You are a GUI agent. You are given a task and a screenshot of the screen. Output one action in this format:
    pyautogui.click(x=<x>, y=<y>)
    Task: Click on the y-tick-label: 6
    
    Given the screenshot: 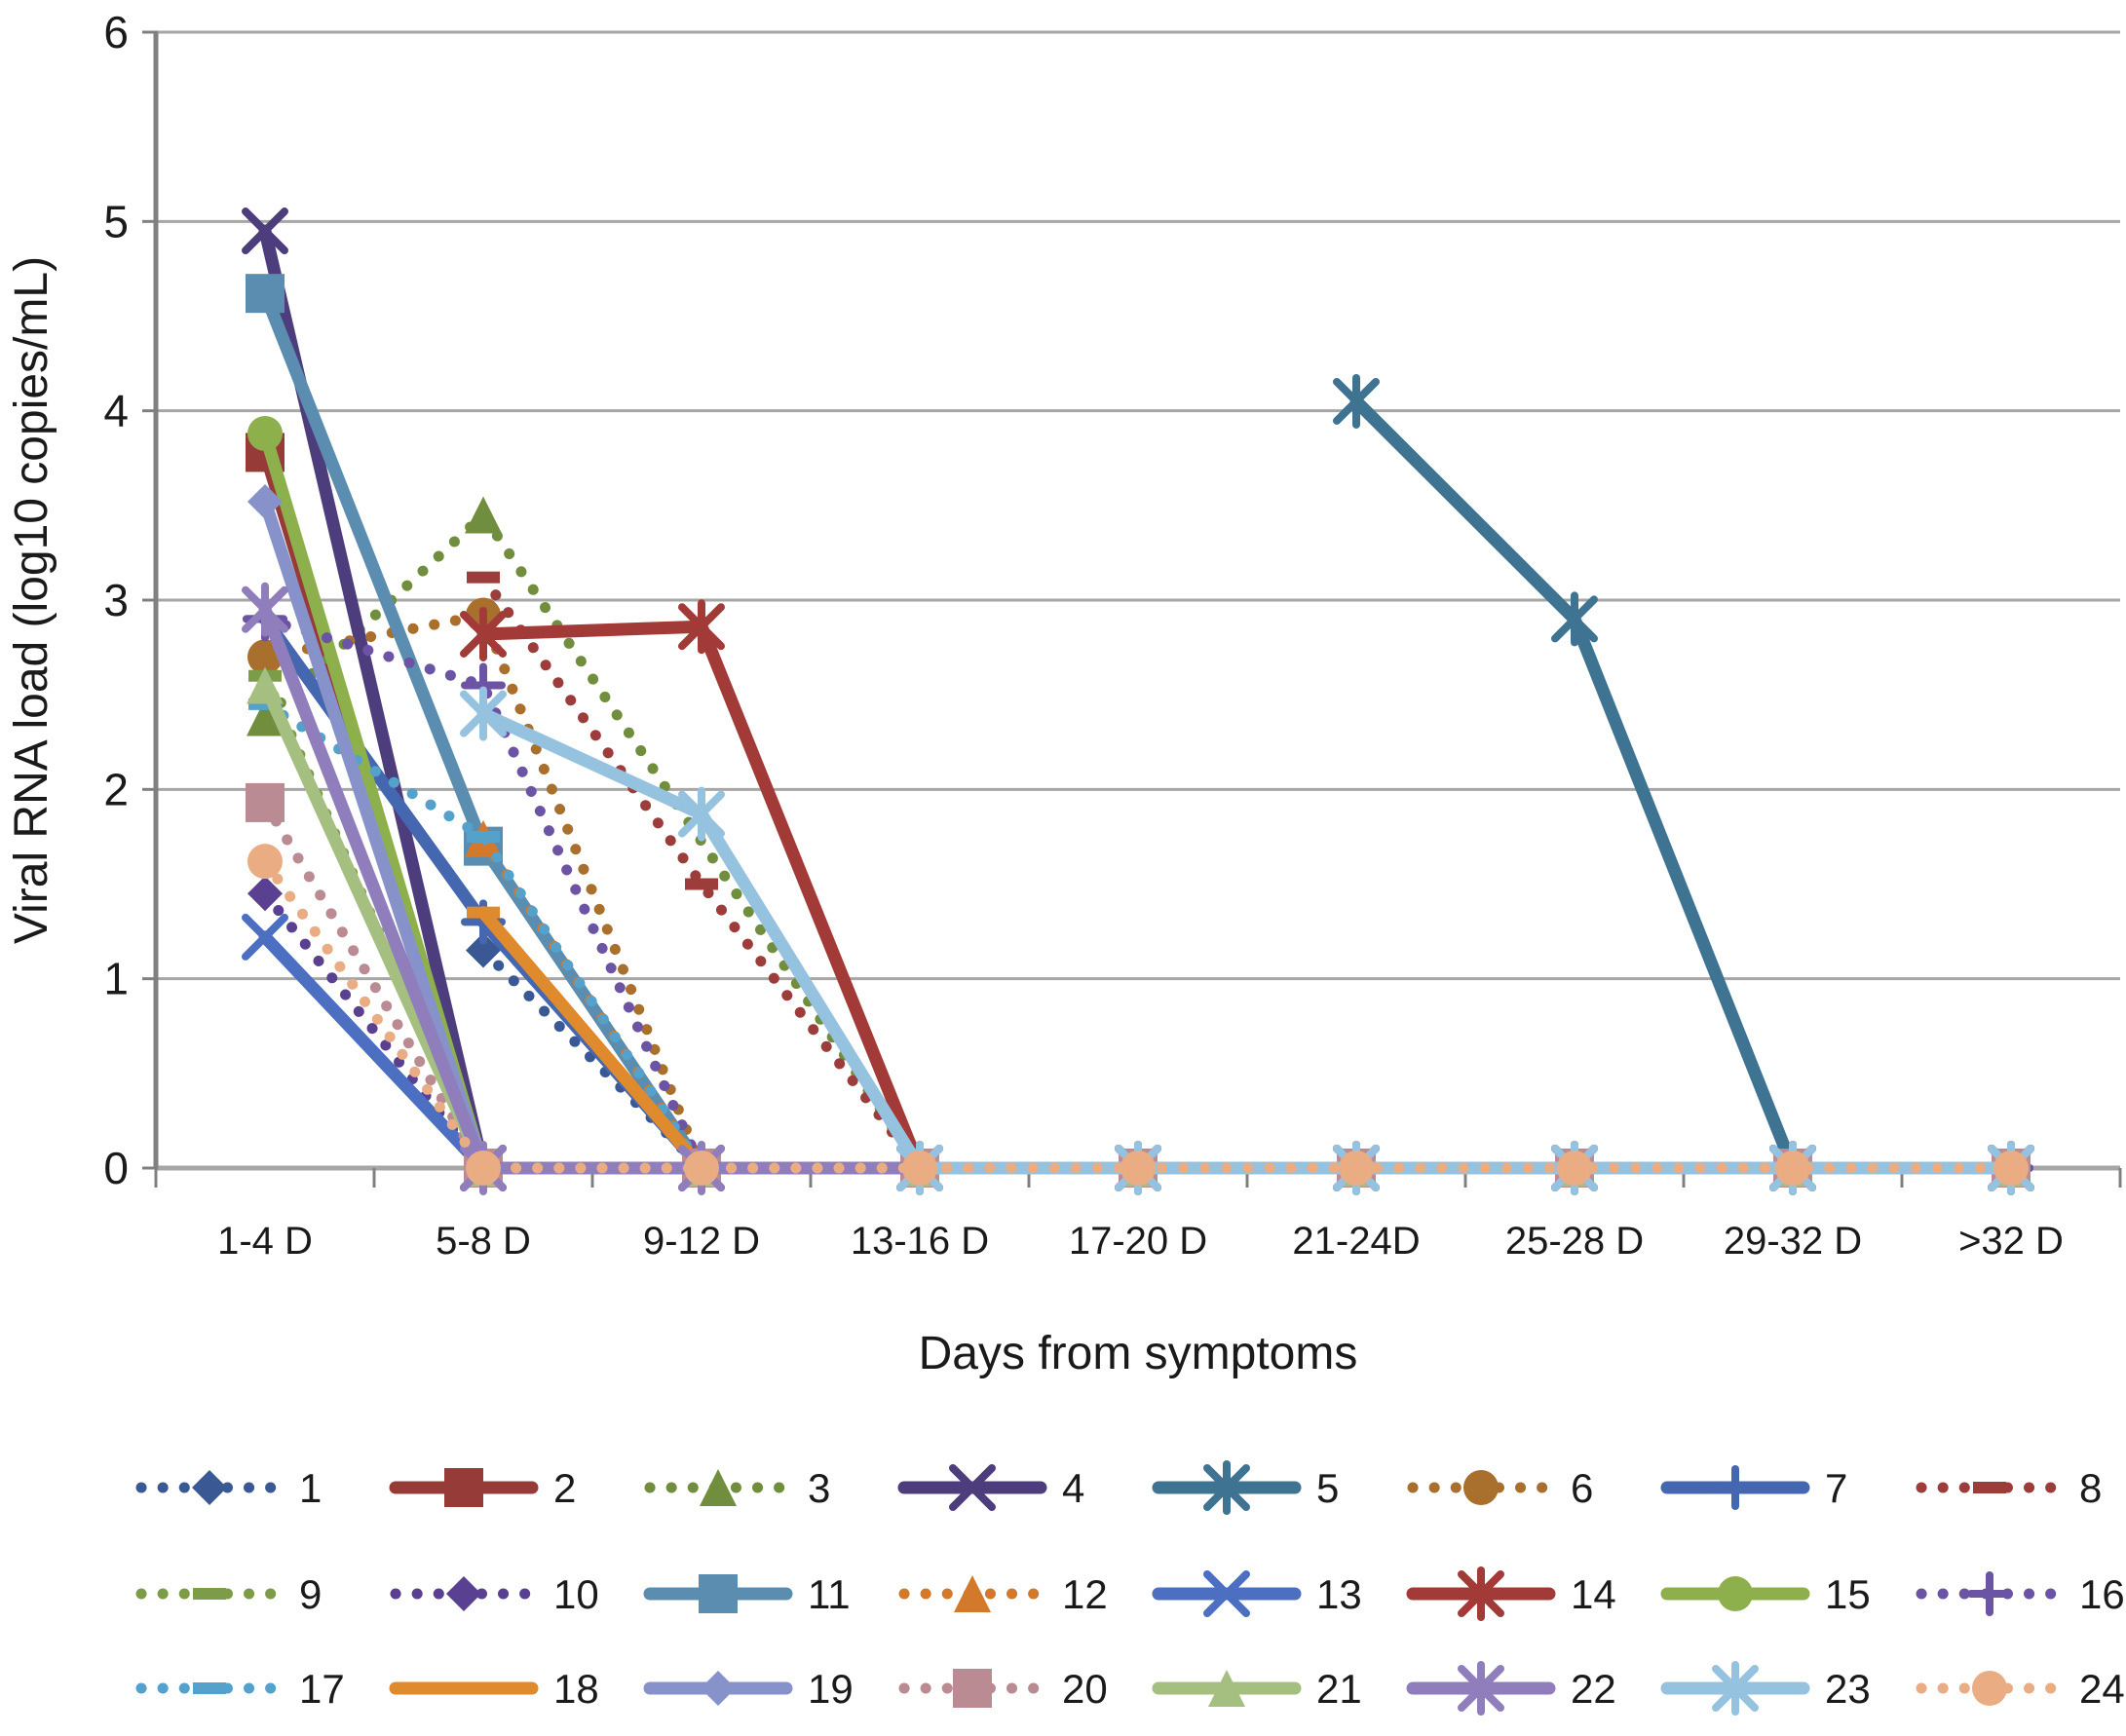 What is the action you would take?
    pyautogui.click(x=116, y=32)
    